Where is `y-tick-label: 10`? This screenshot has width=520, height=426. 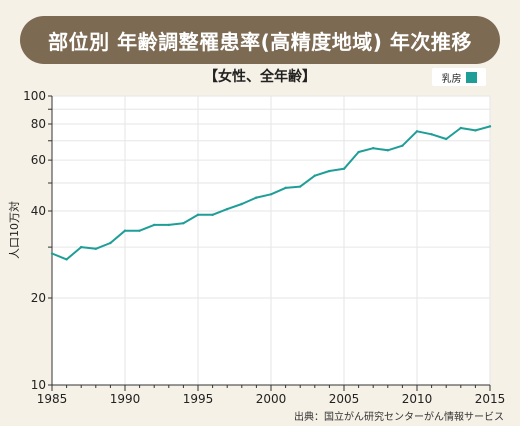
y-tick-label: 10 is located at coordinates (38, 385).